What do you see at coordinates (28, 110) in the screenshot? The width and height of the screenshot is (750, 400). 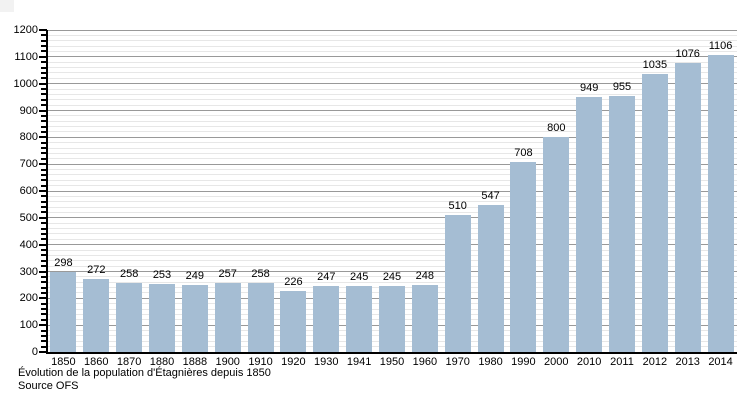 I see `y-tick-label: 900` at bounding box center [28, 110].